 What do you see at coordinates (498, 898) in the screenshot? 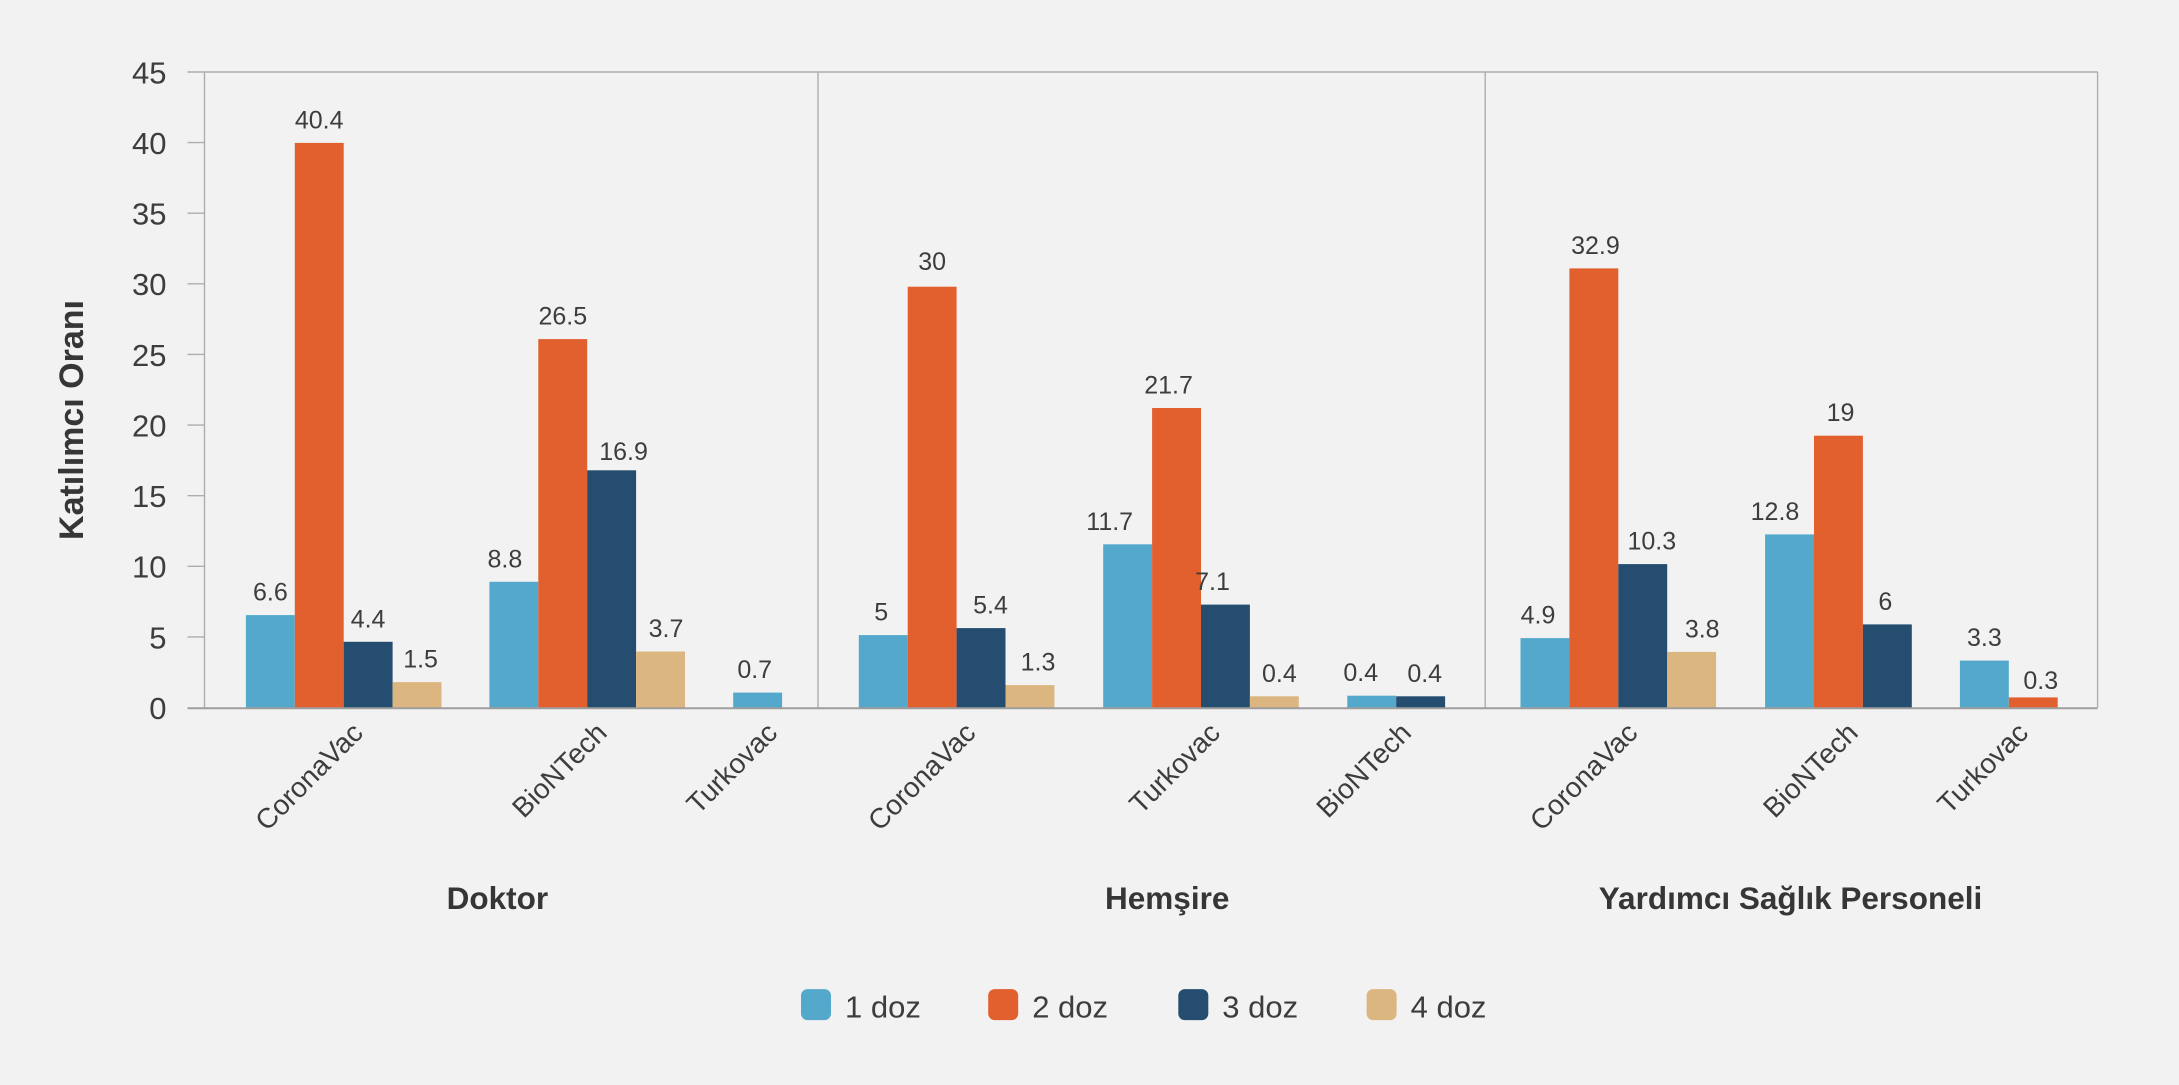
I see `svg-text: Doktor` at bounding box center [498, 898].